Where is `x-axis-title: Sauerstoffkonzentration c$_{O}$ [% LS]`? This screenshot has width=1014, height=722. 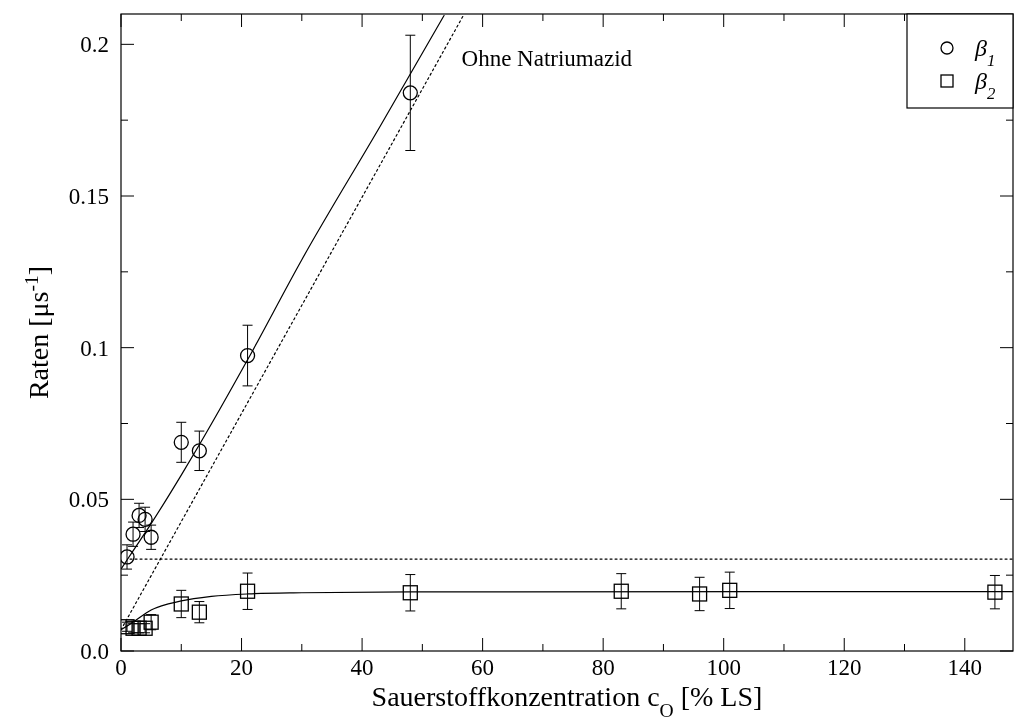 x-axis-title: Sauerstoffkonzentration c$_{O}$ [% LS] is located at coordinates (567, 701).